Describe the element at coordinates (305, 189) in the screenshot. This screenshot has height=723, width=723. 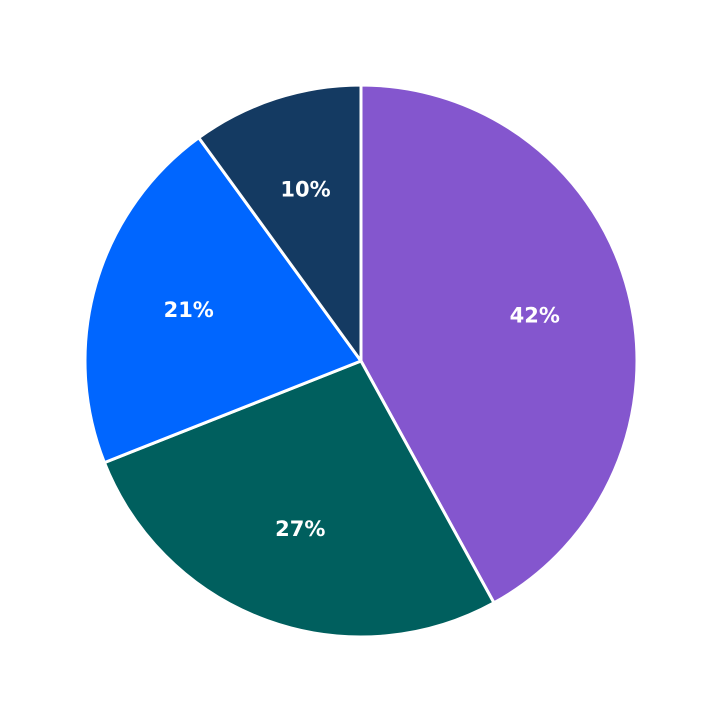
I see `value-label: 10%` at that location.